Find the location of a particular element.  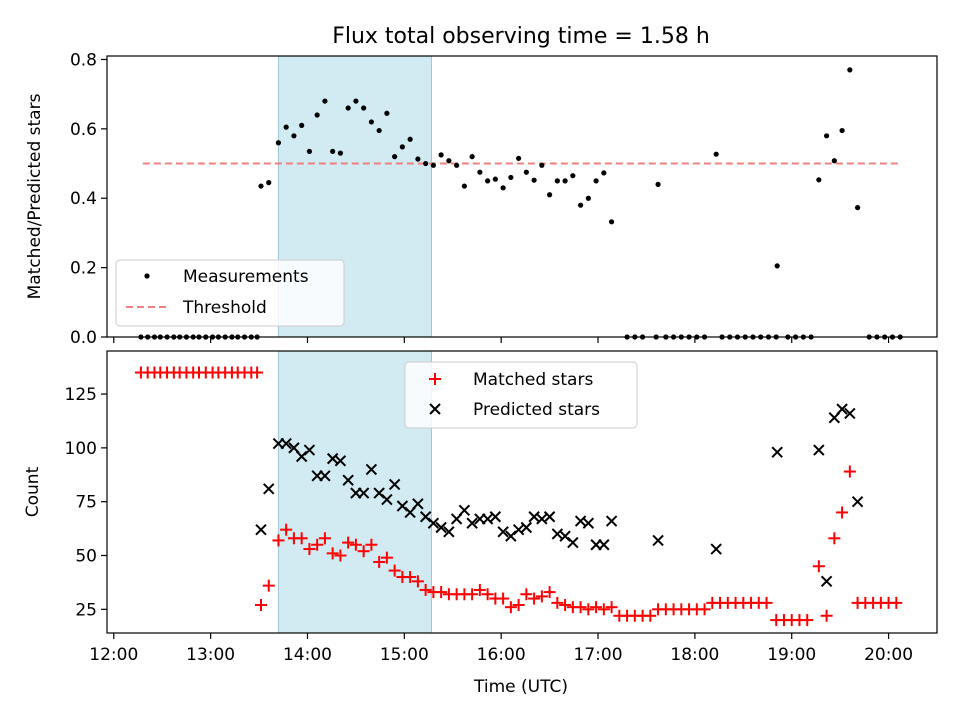

x-tick-label: 20:00 is located at coordinates (888, 655).